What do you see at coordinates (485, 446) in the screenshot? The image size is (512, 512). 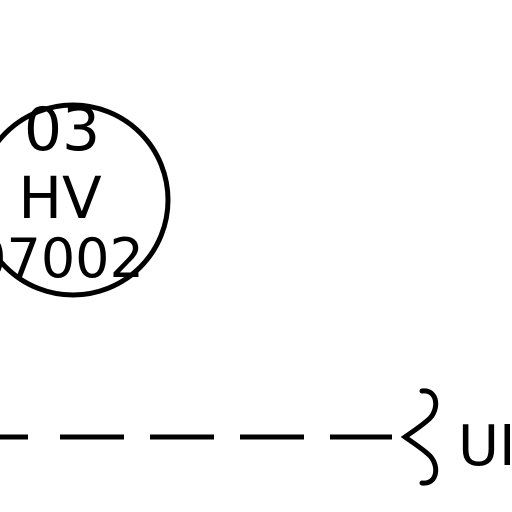 I see `connection-end-label: UI` at bounding box center [485, 446].